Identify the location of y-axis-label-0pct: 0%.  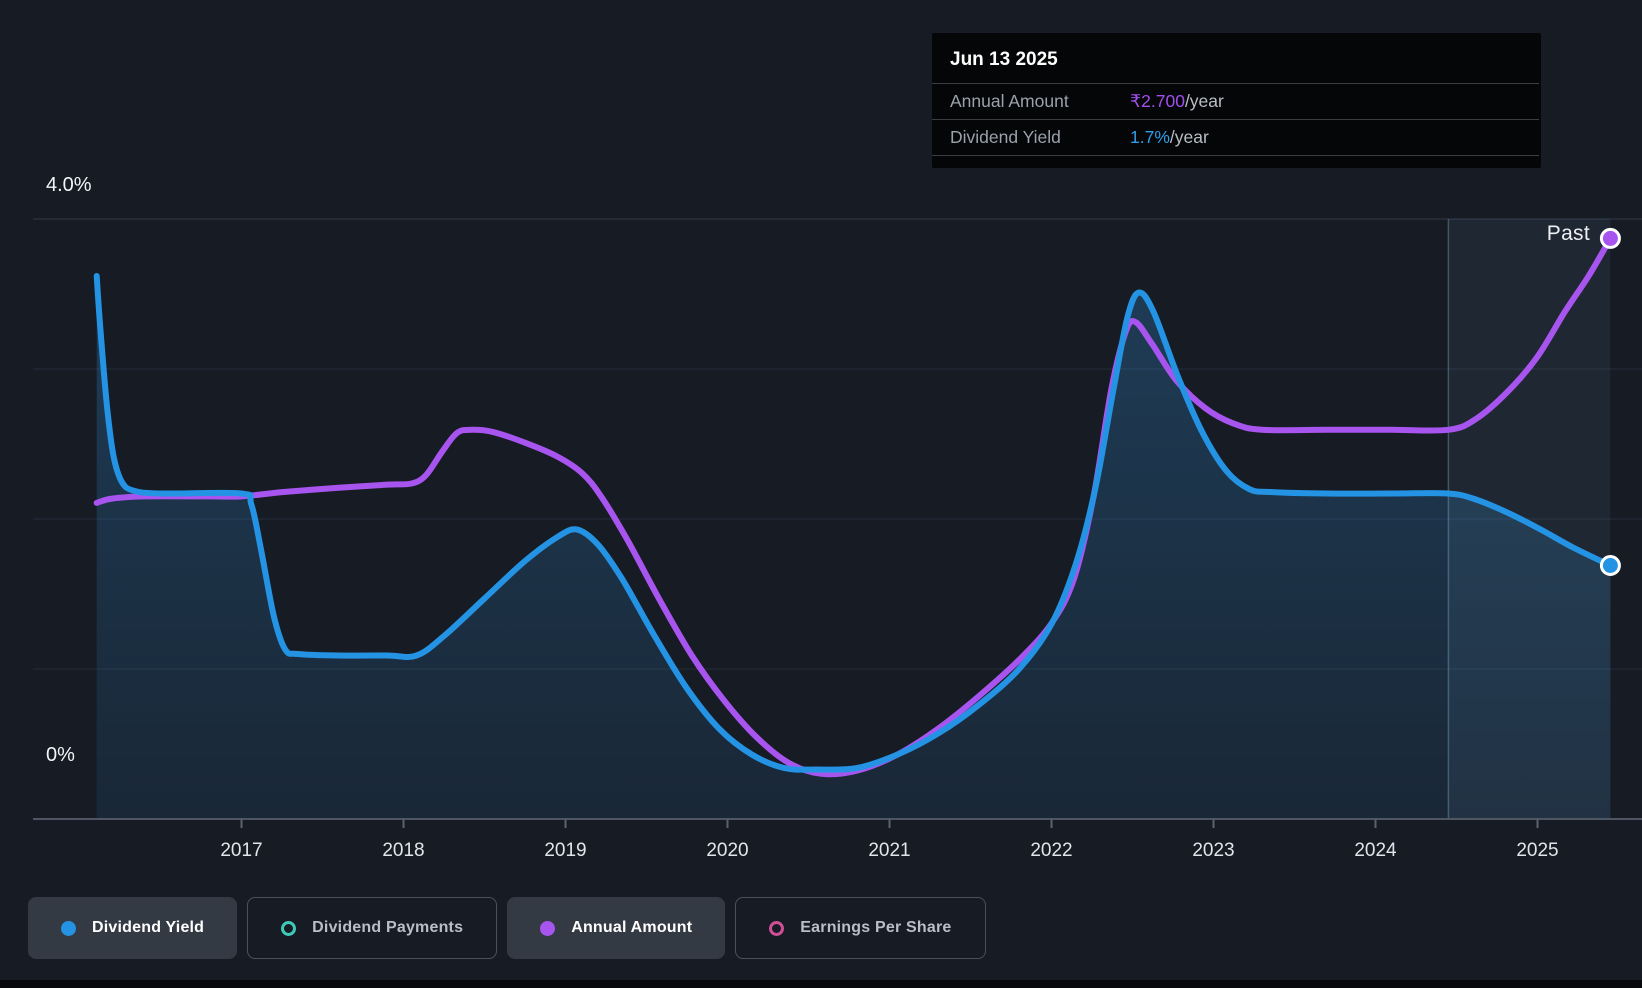
(60, 755).